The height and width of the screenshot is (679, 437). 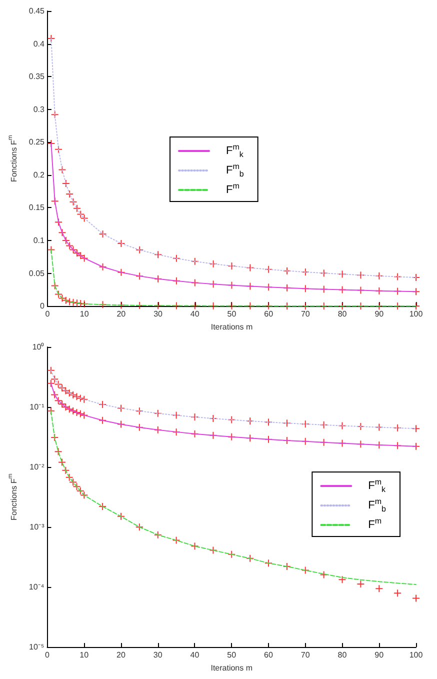 I want to click on y-tick-label: 10⁻⁵, so click(x=36, y=647).